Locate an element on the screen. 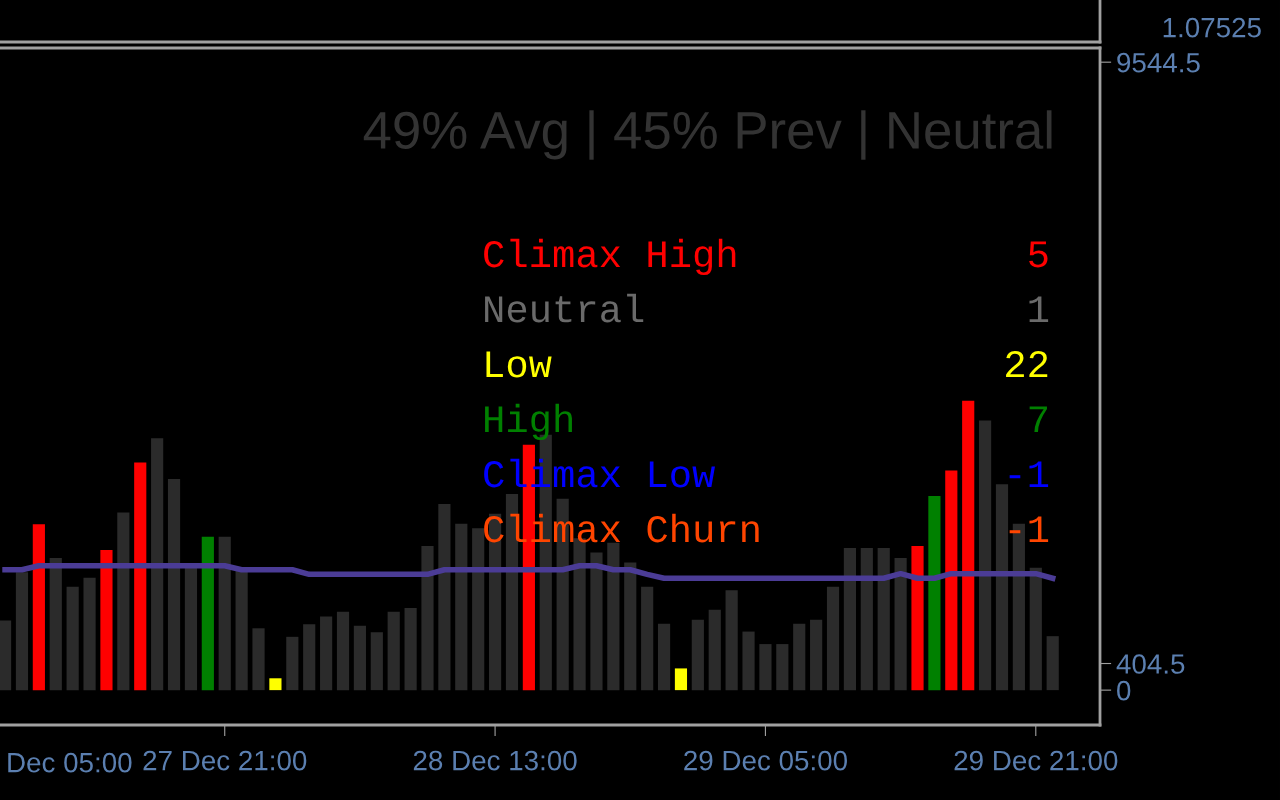  annotation: 22 is located at coordinates (1027, 364).